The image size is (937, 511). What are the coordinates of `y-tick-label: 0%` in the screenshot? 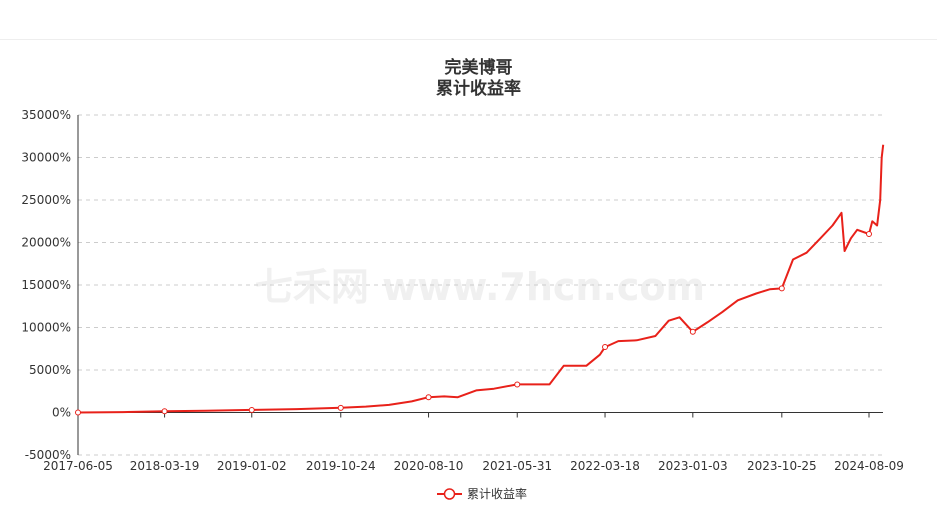 It's located at (61, 413).